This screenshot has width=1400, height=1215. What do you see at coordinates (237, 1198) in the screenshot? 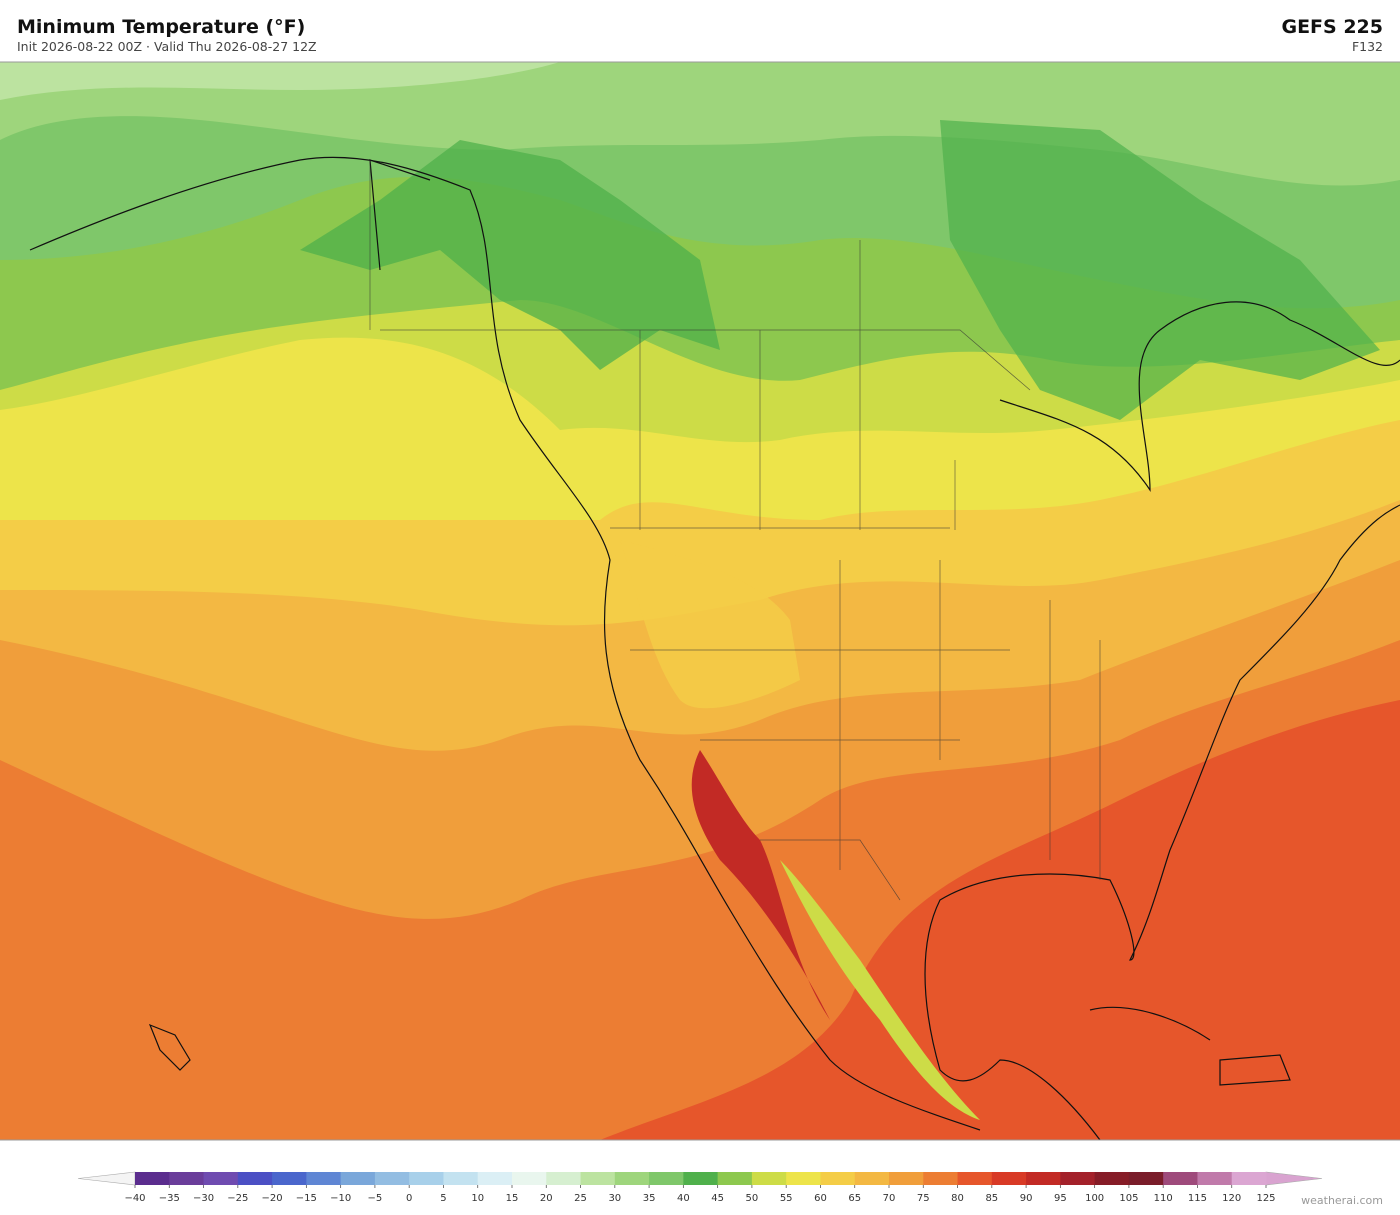
I see `colorbar-tick-label: −25` at bounding box center [237, 1198].